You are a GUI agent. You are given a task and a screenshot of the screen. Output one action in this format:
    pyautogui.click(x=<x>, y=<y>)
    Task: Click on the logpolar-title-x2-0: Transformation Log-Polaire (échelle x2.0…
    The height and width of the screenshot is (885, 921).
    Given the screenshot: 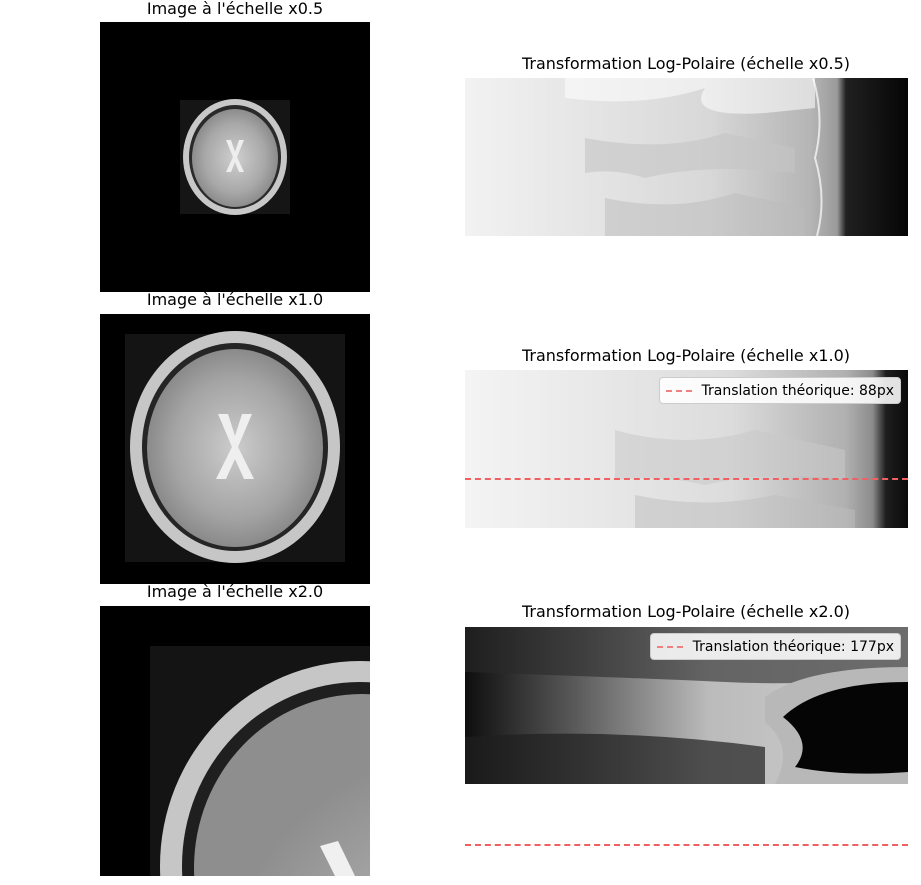 What is the action you would take?
    pyautogui.click(x=686, y=611)
    